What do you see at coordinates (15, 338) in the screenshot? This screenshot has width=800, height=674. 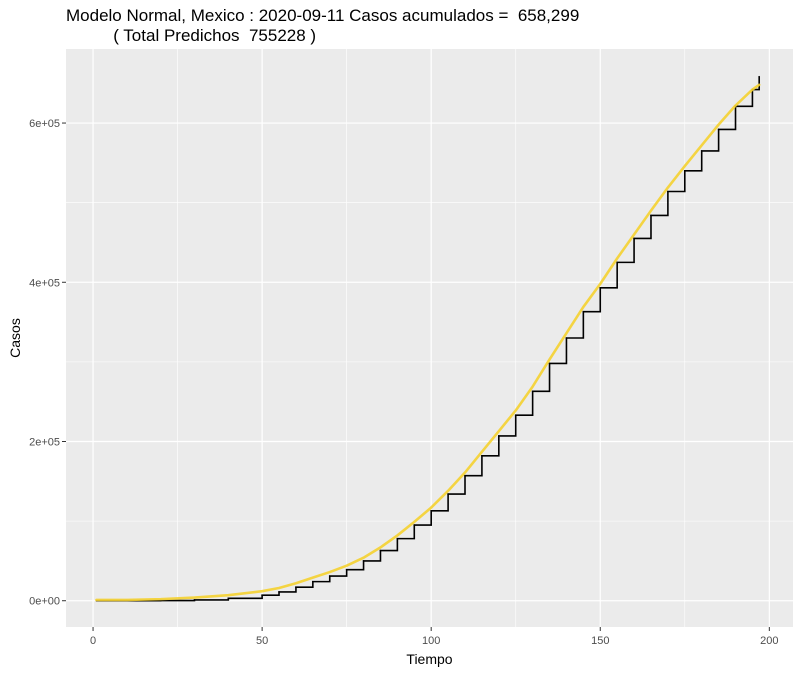 I see `y-axis-title: Casos` at bounding box center [15, 338].